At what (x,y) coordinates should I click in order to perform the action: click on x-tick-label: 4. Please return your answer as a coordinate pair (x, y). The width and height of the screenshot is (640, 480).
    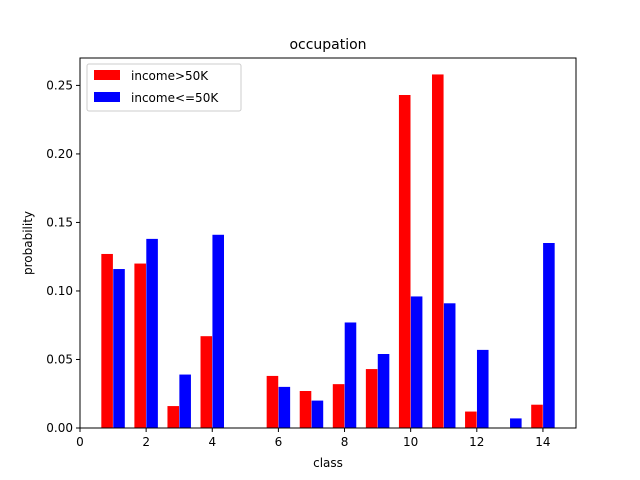
    Looking at the image, I should click on (212, 442).